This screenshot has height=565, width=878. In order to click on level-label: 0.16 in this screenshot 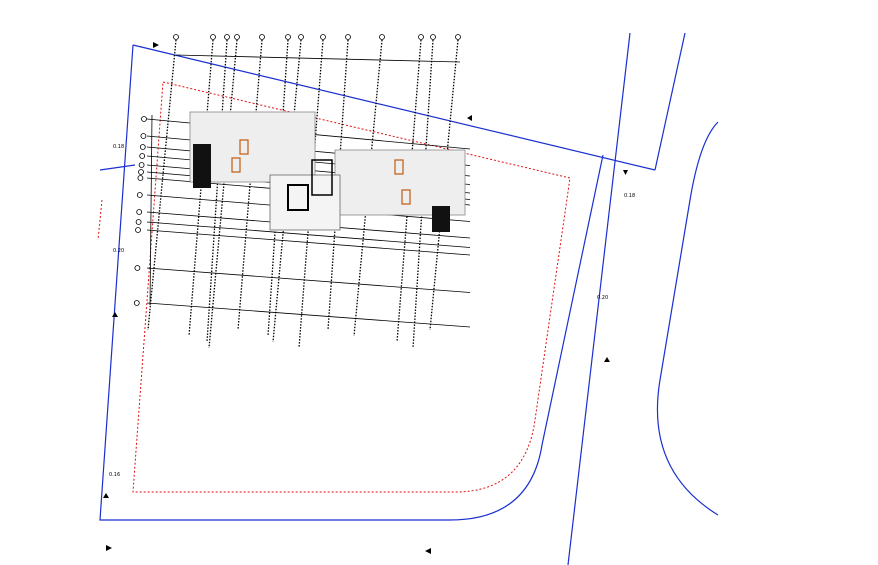, I will do `click(114, 475)`.